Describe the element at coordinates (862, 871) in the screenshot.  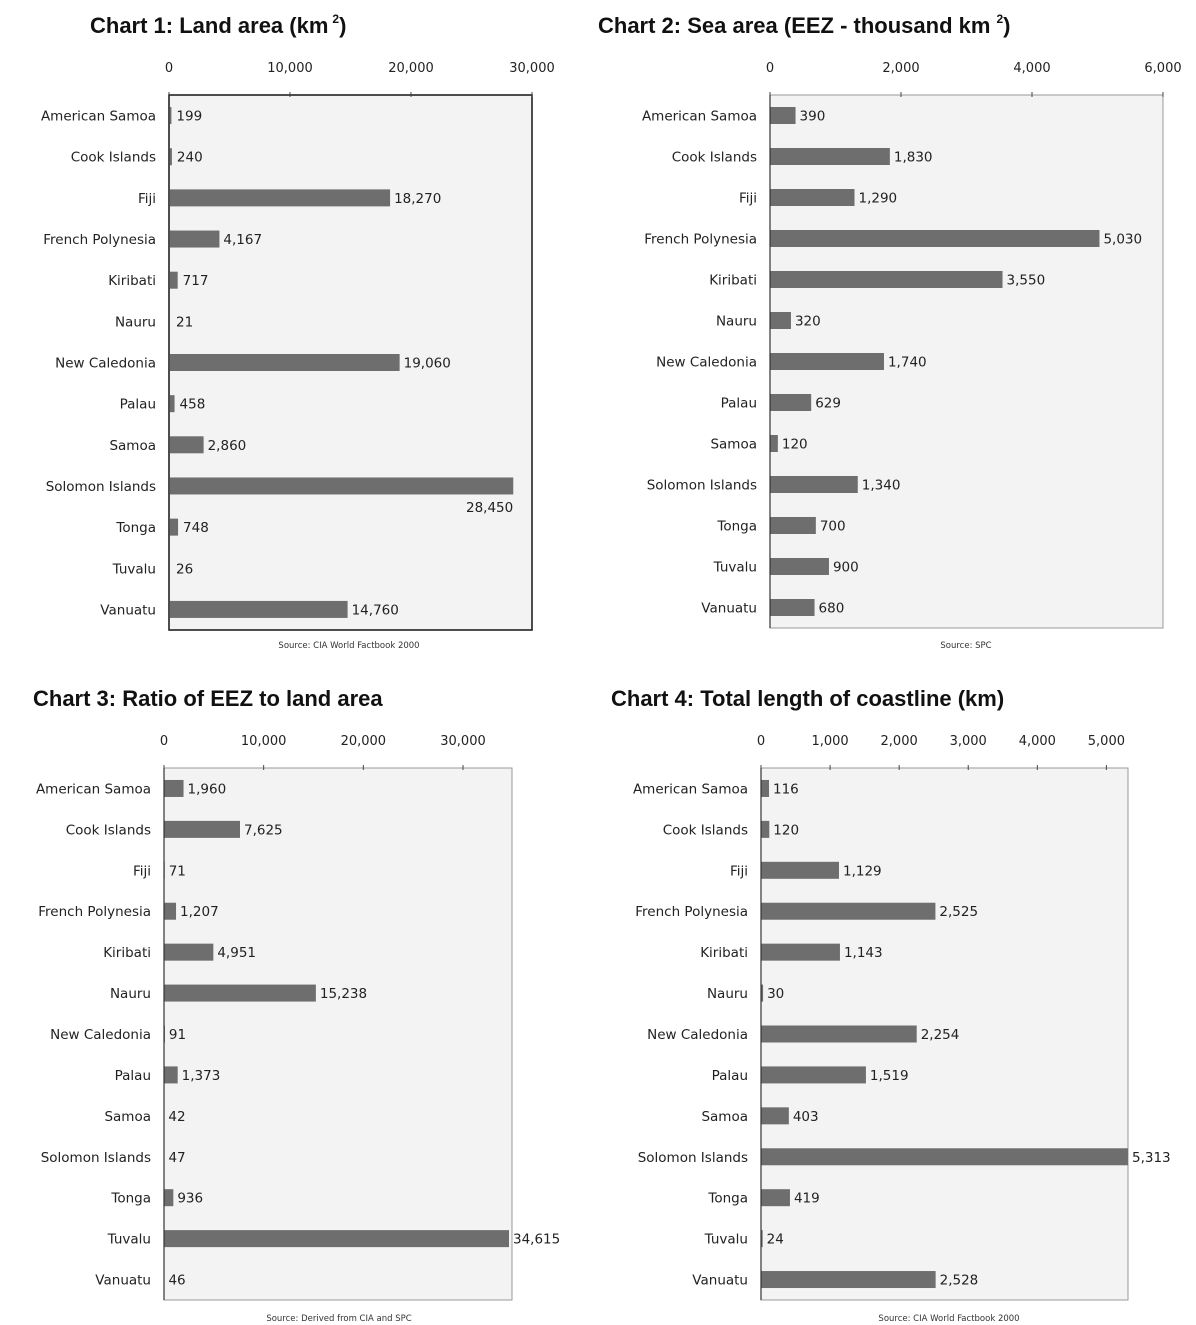
I see `value-label: 1,129` at that location.